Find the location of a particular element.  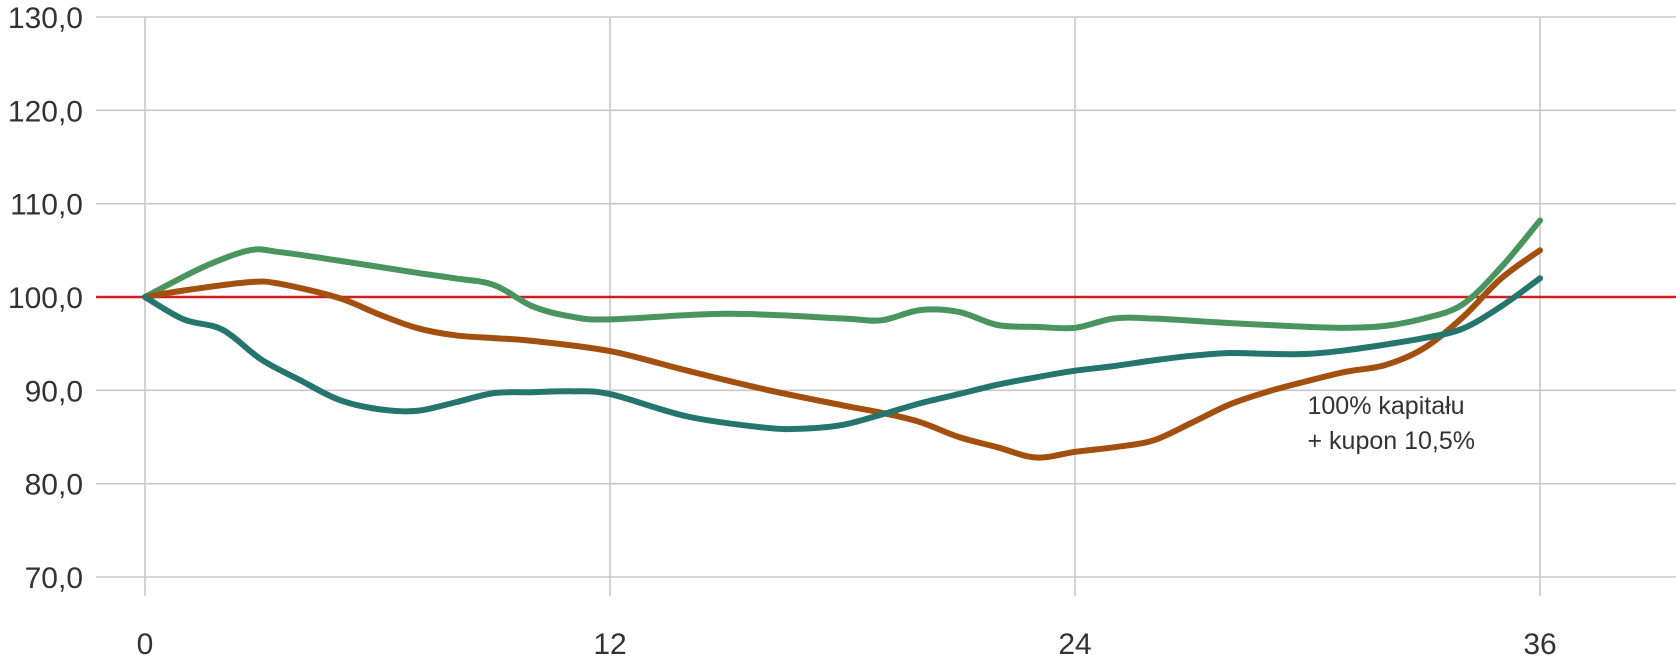

y-tick-label: 90,0 is located at coordinates (54, 391).